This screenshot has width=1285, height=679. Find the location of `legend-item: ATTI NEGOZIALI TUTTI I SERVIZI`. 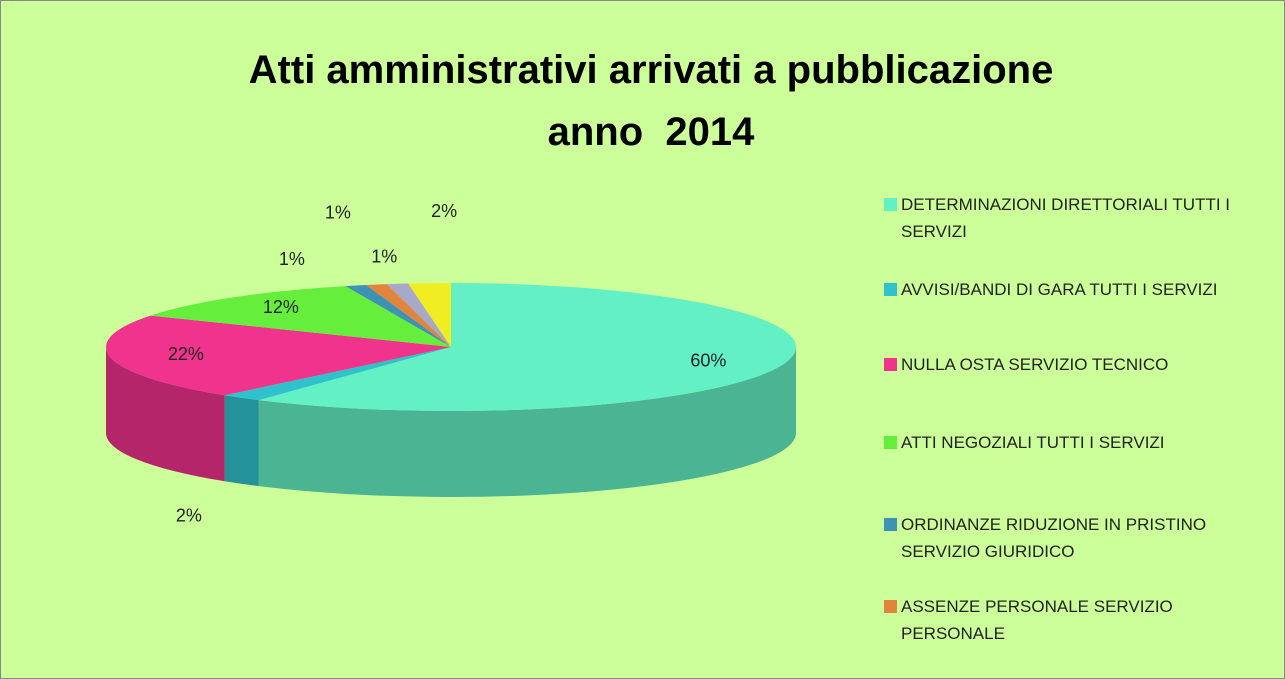

legend-item: ATTI NEGOZIALI TUTTI I SERVIZI is located at coordinates (1079, 442).